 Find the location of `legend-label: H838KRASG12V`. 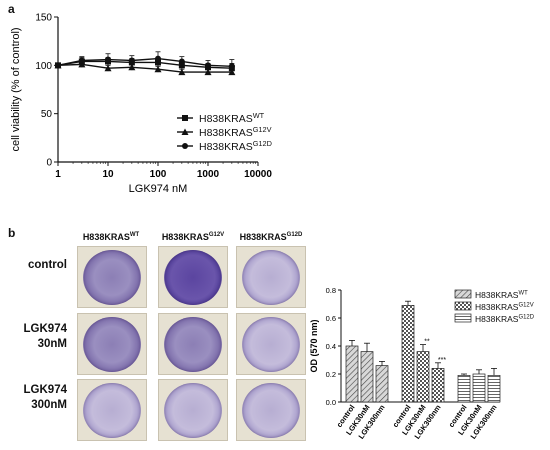

legend-label: H838KRASG12V is located at coordinates (235, 132).